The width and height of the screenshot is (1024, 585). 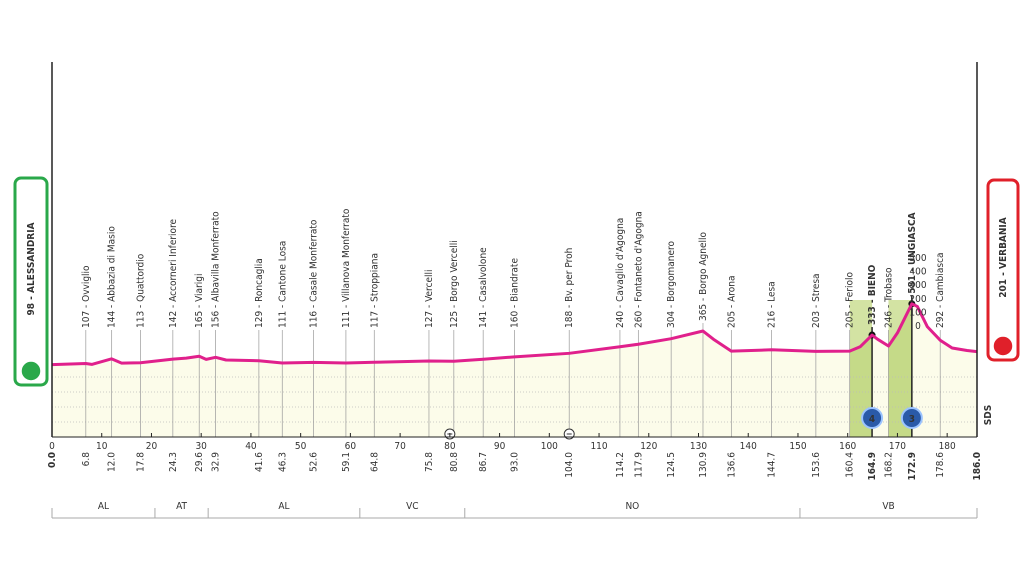 I want to click on x-tick-label: 0, so click(x=52, y=446).